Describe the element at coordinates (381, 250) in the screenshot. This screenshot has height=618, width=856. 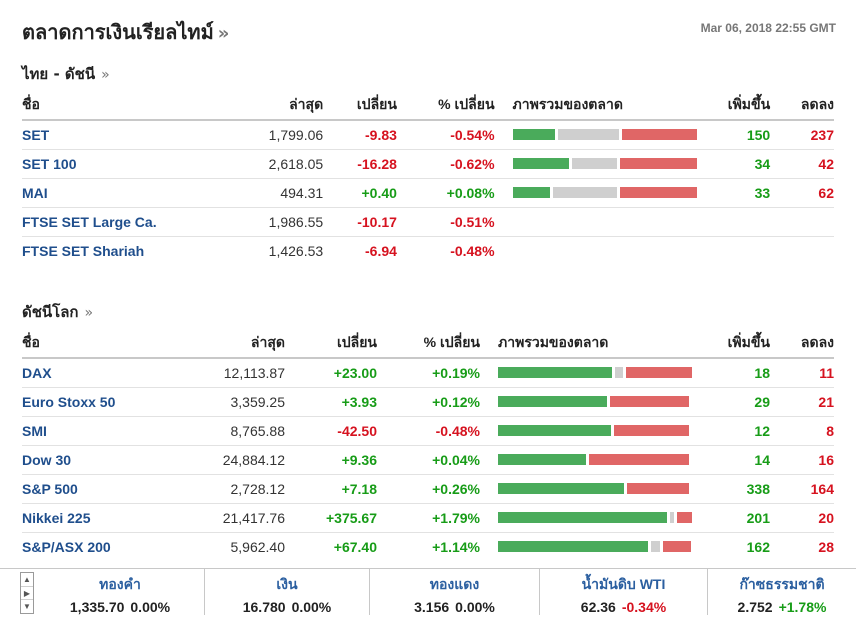
I see `change-value: -6.94` at that location.